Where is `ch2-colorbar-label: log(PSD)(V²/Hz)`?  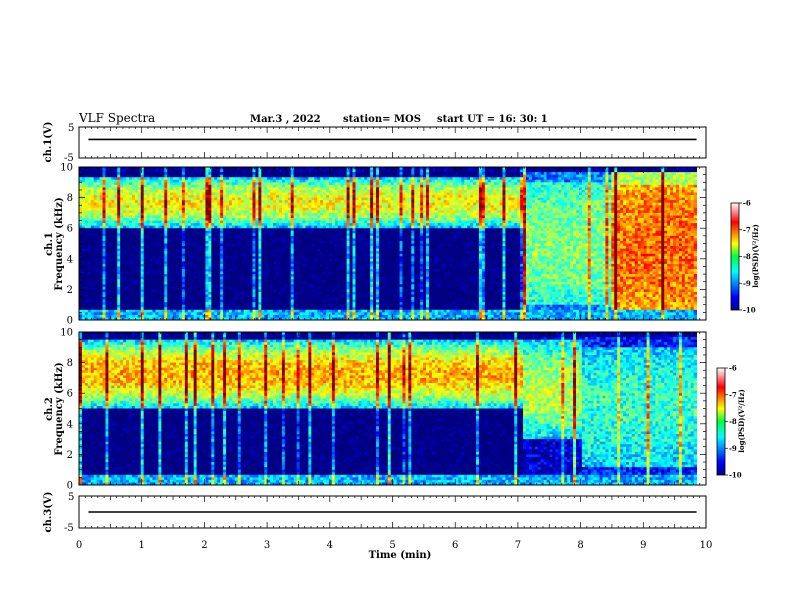 ch2-colorbar-label: log(PSD)(V²/Hz) is located at coordinates (741, 421).